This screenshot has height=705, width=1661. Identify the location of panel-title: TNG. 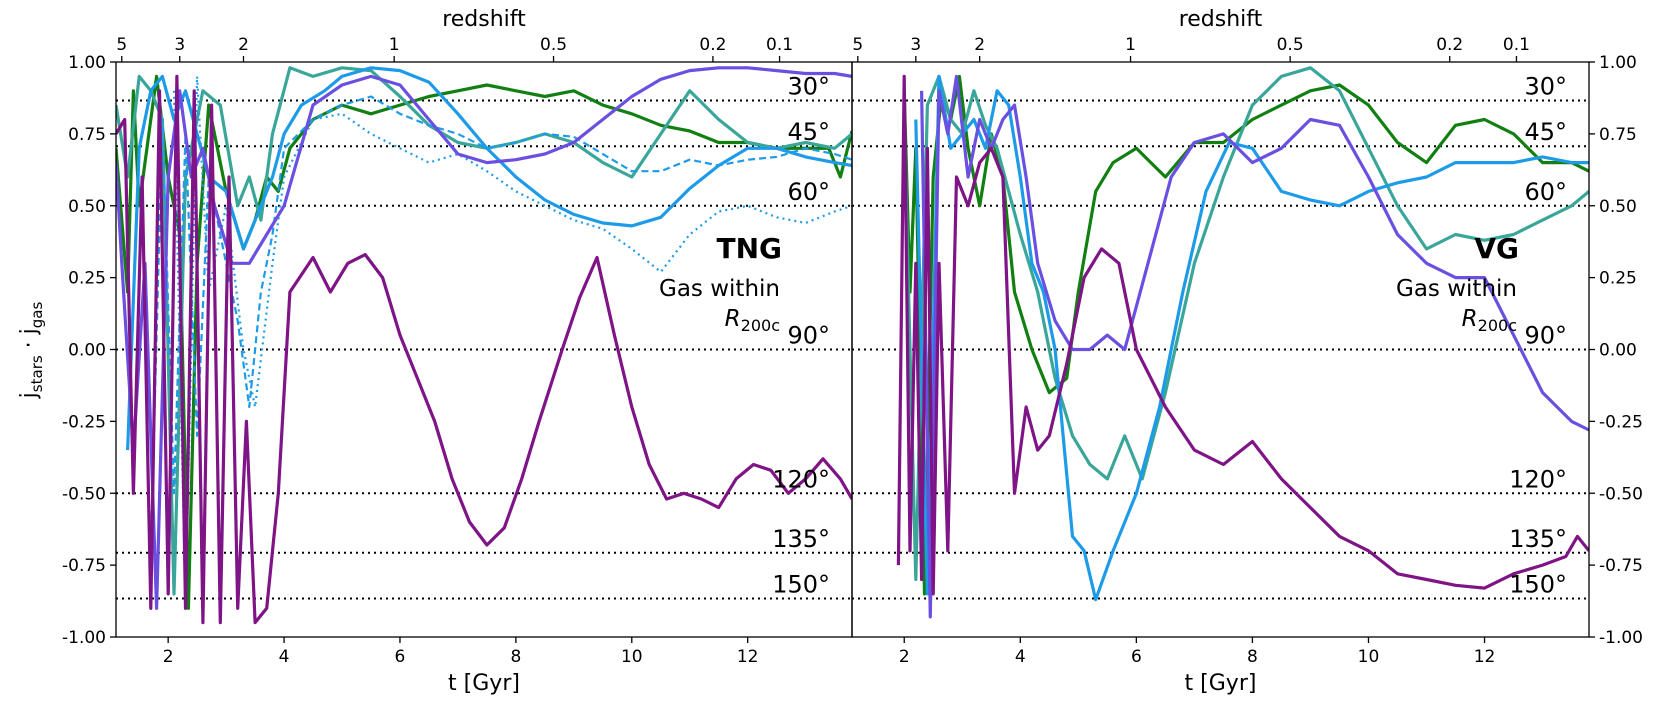
(749, 248).